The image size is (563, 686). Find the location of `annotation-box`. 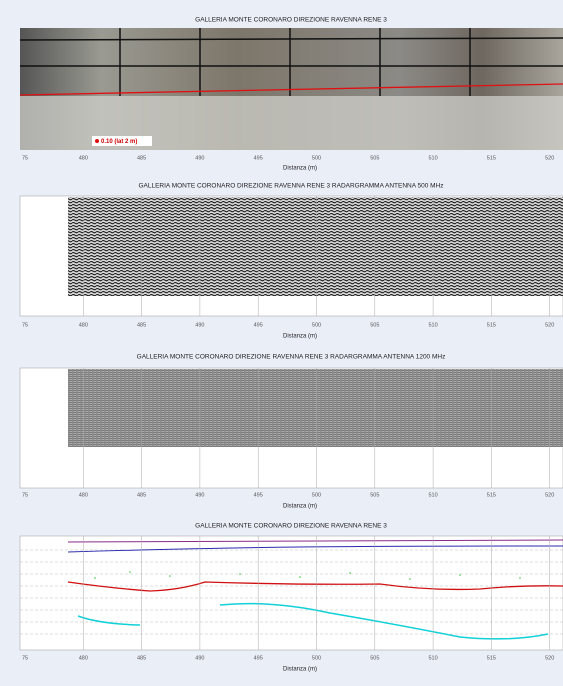

annotation-box is located at coordinates (122, 141).